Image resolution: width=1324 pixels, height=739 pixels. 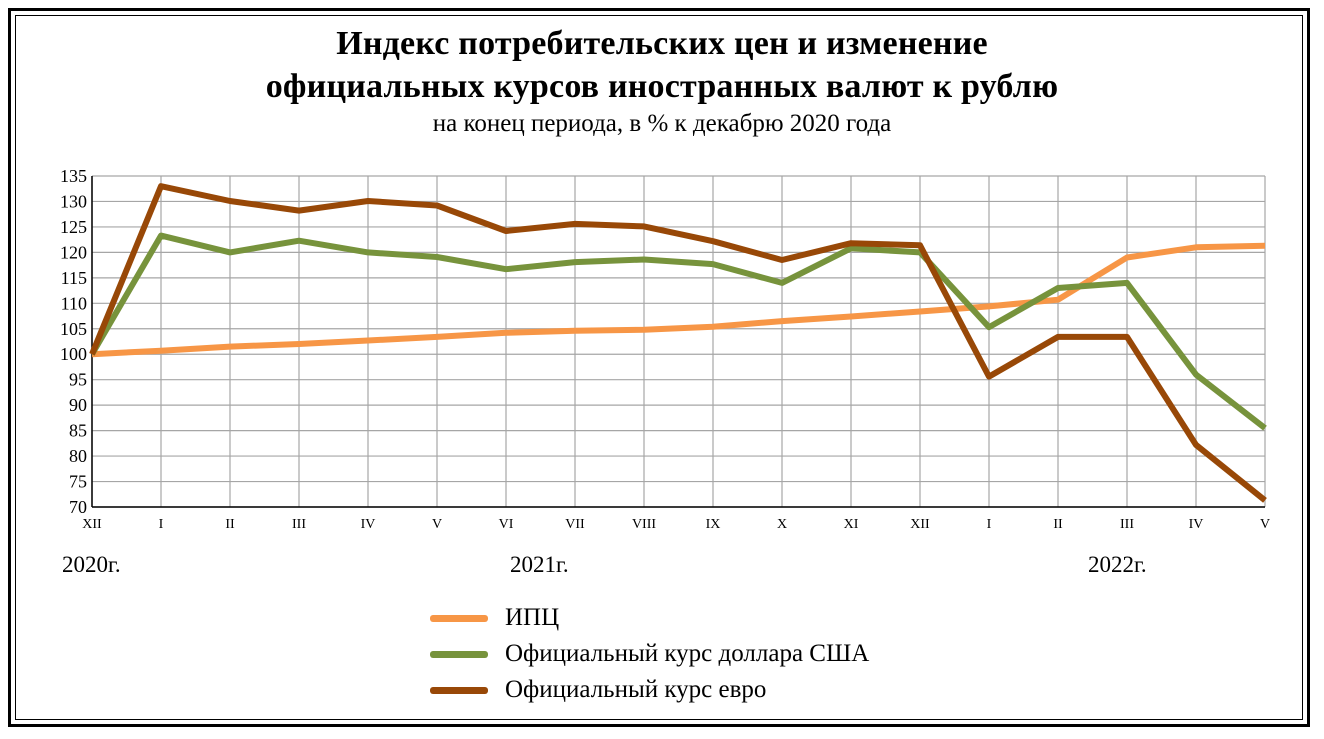 I want to click on legend-swatch-usd, so click(x=459, y=654).